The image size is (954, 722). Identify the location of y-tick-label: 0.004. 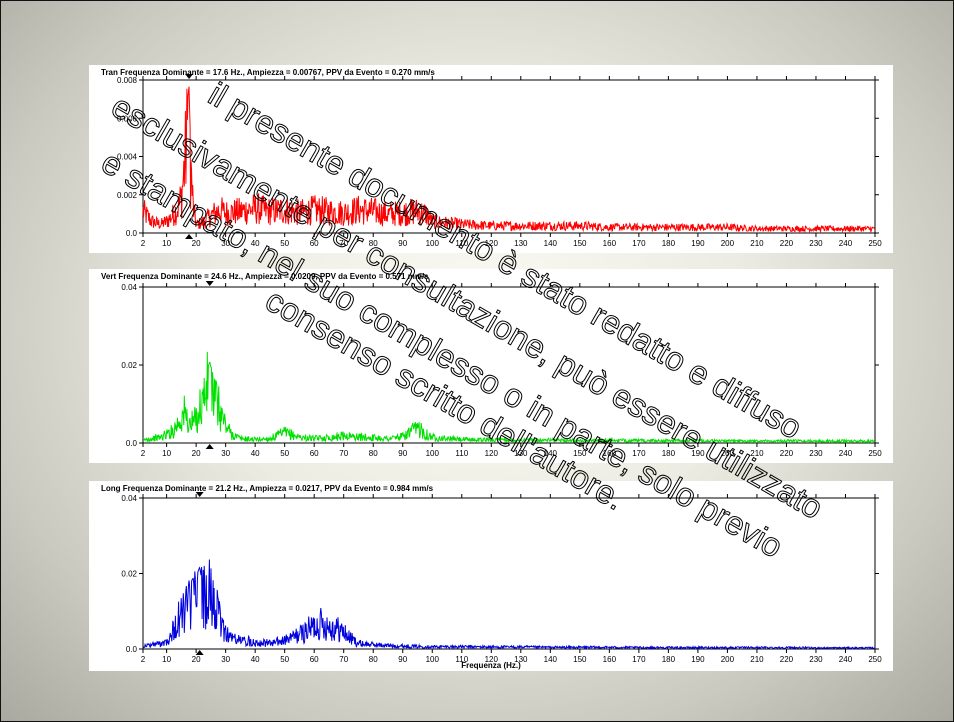
(127, 157).